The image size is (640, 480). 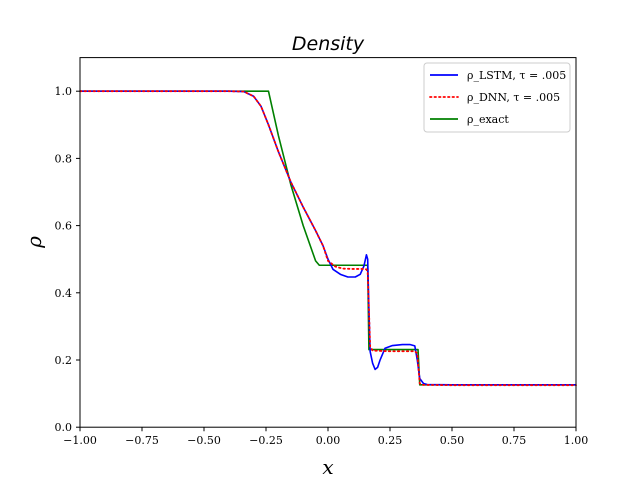 I want to click on legend-label: ρ_LSTM, τ = .005, so click(x=516, y=75).